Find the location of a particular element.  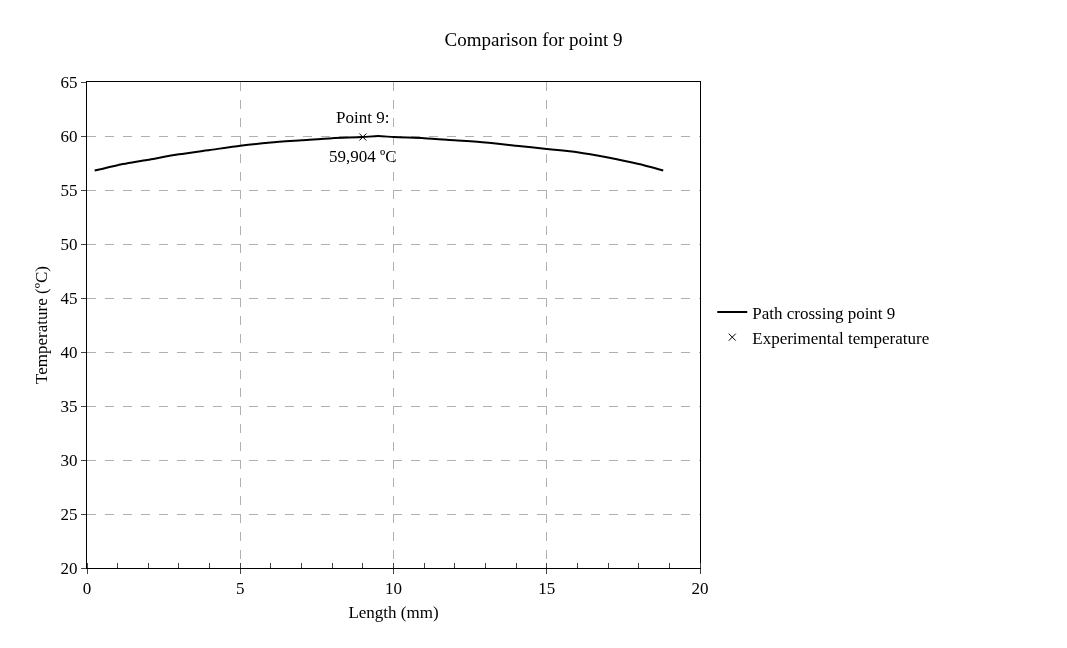

y-tick-label: 50 is located at coordinates (69, 244).